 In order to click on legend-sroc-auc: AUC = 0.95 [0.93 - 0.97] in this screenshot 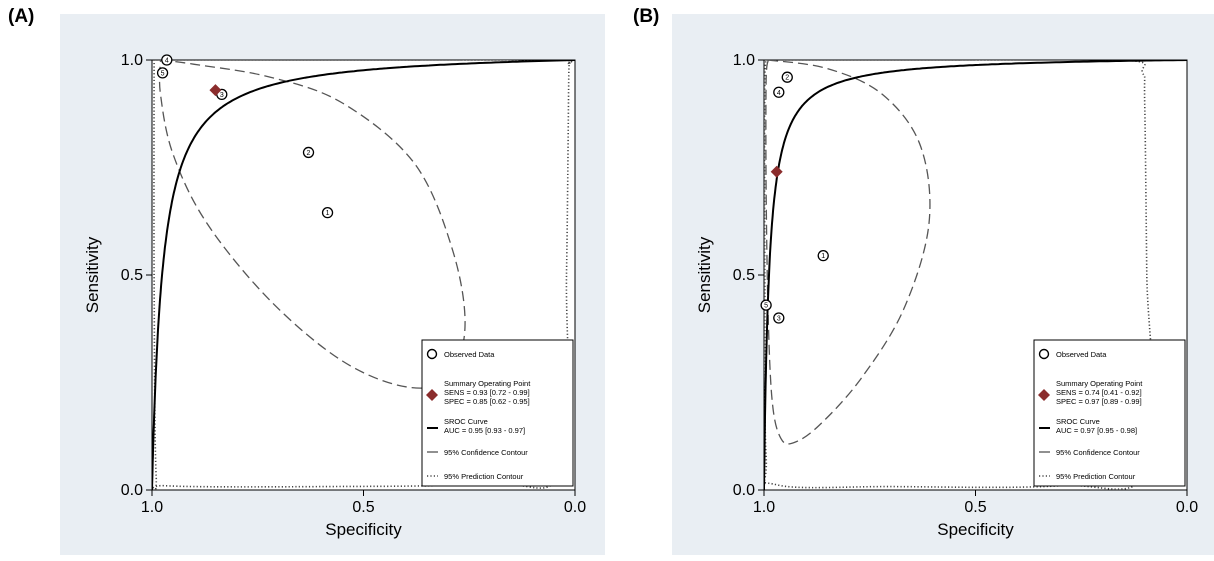, I will do `click(484, 430)`.